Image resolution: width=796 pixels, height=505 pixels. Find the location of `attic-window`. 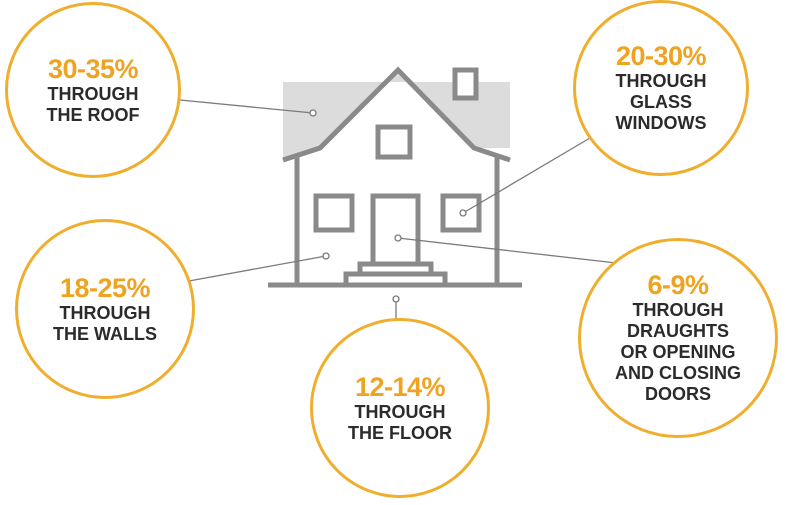

attic-window is located at coordinates (394, 142).